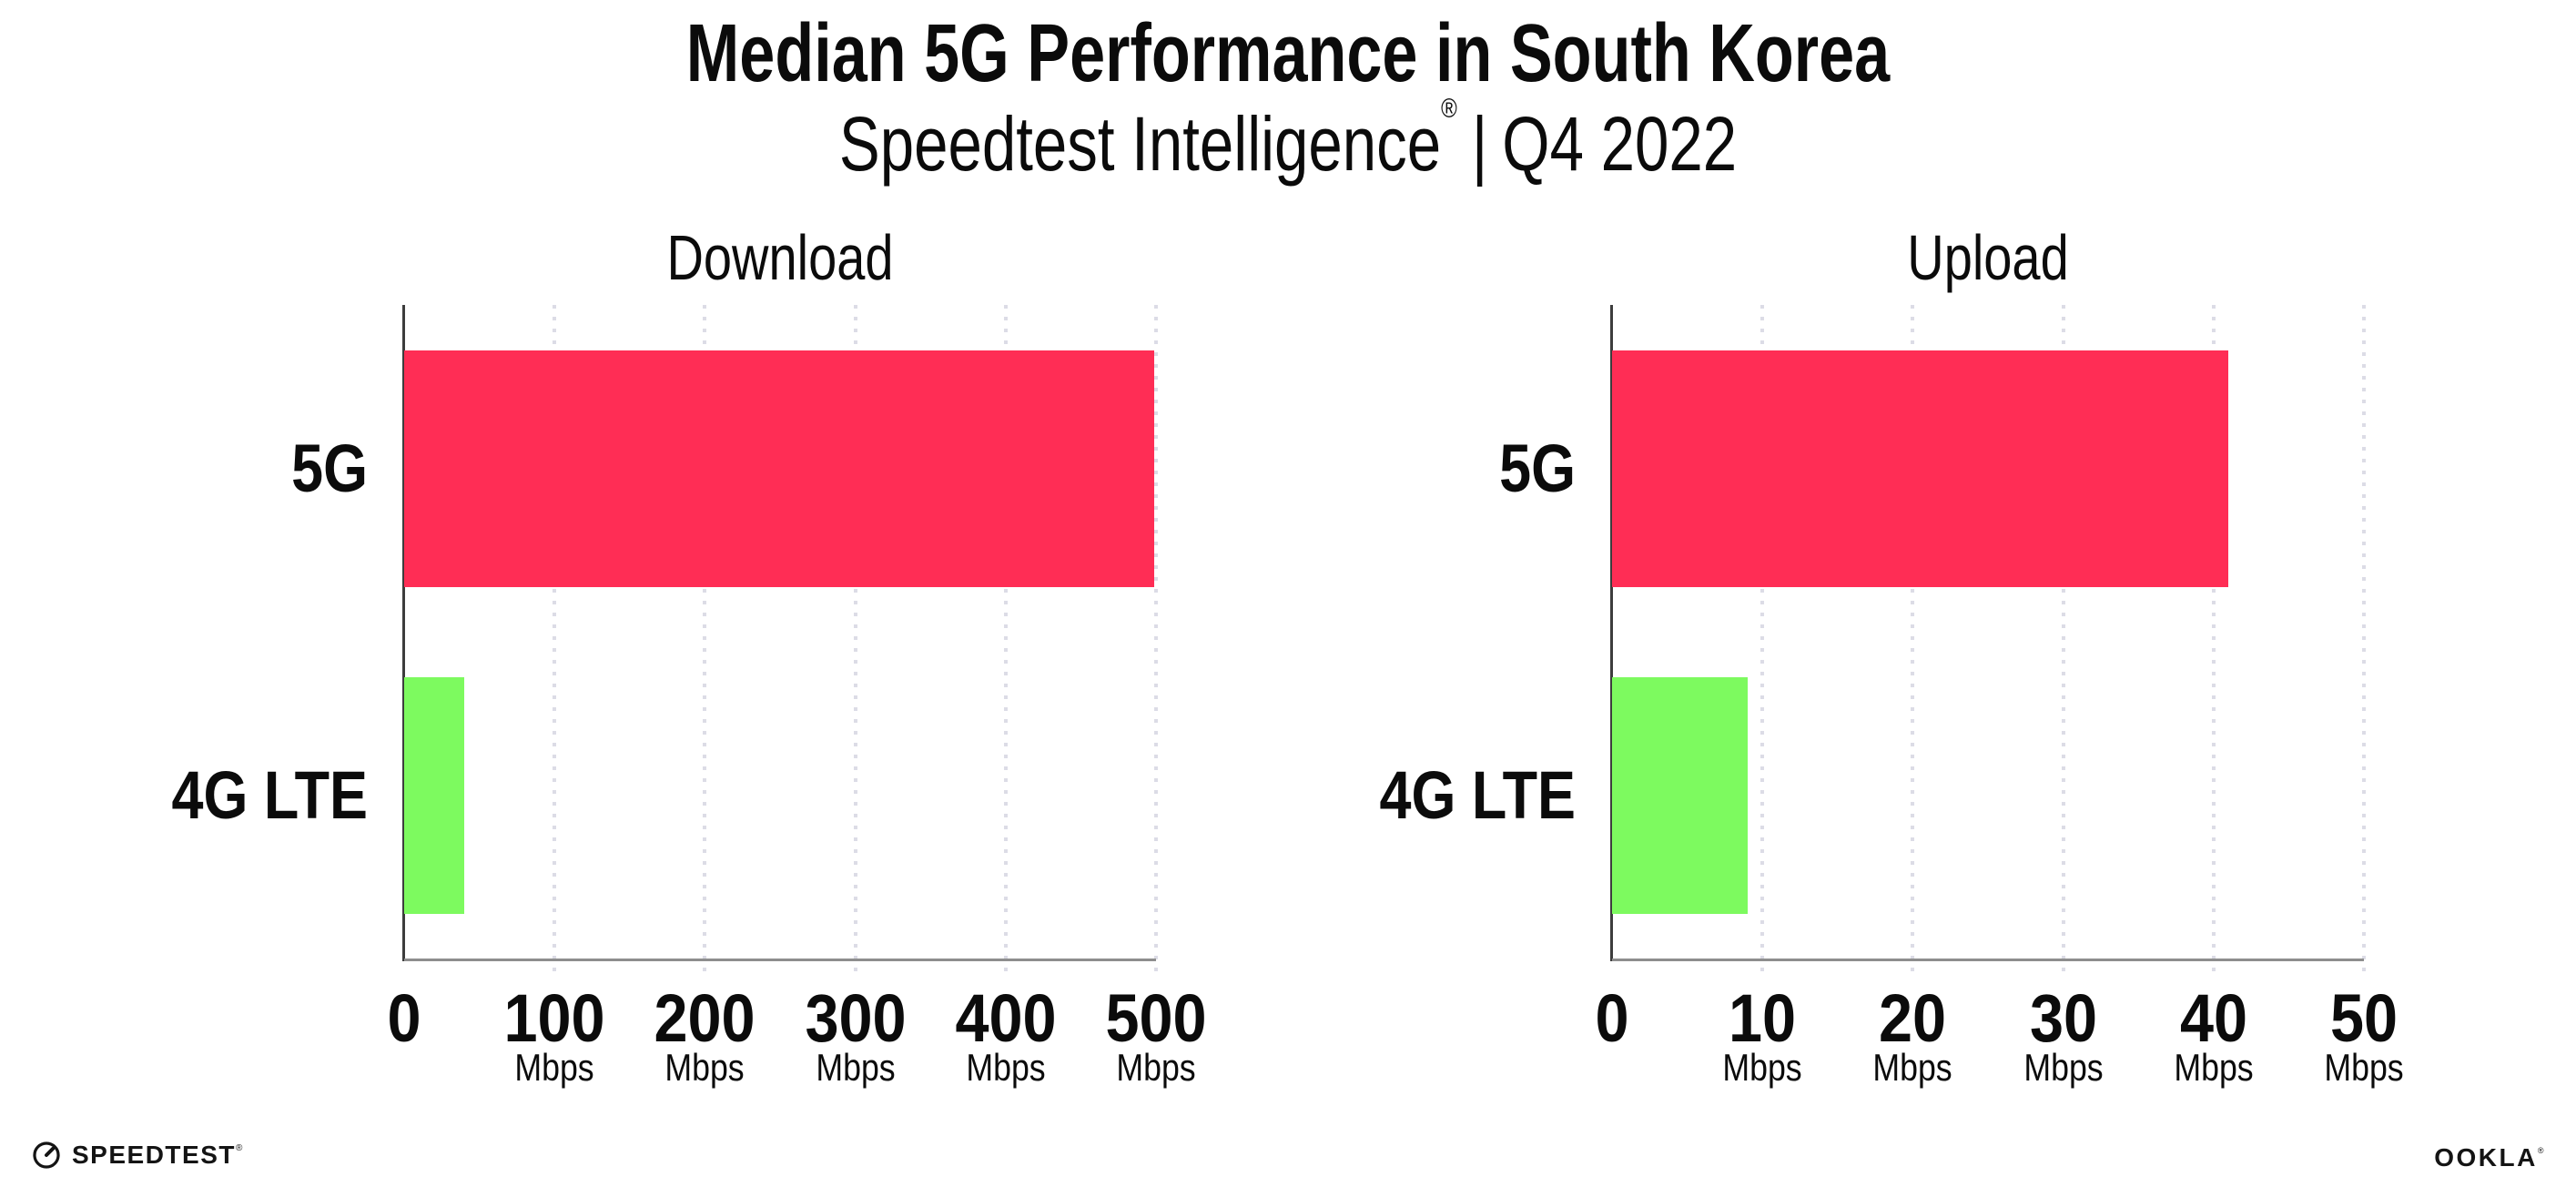 The width and height of the screenshot is (2576, 1197). Describe the element at coordinates (2364, 1018) in the screenshot. I see `x-tick-label: 50` at that location.